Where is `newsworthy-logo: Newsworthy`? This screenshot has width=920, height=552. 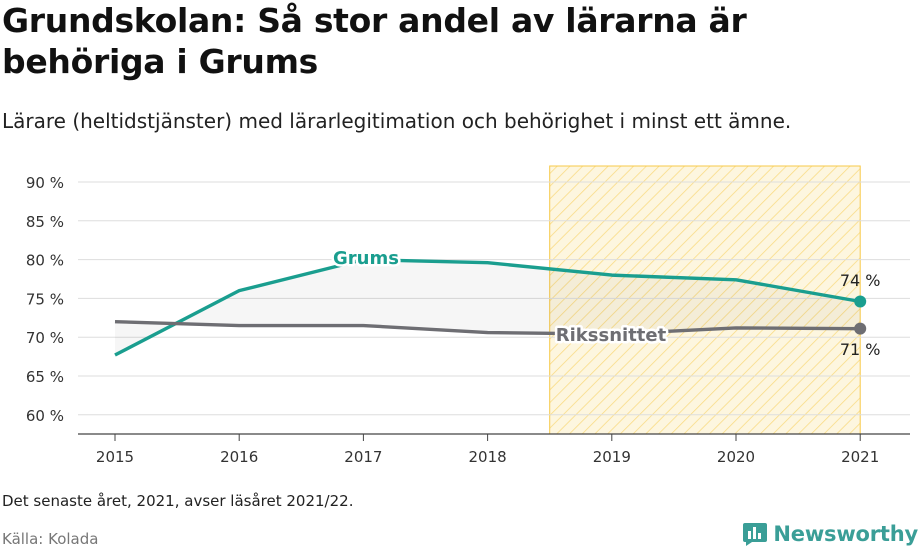 newsworthy-logo: Newsworthy is located at coordinates (830, 534).